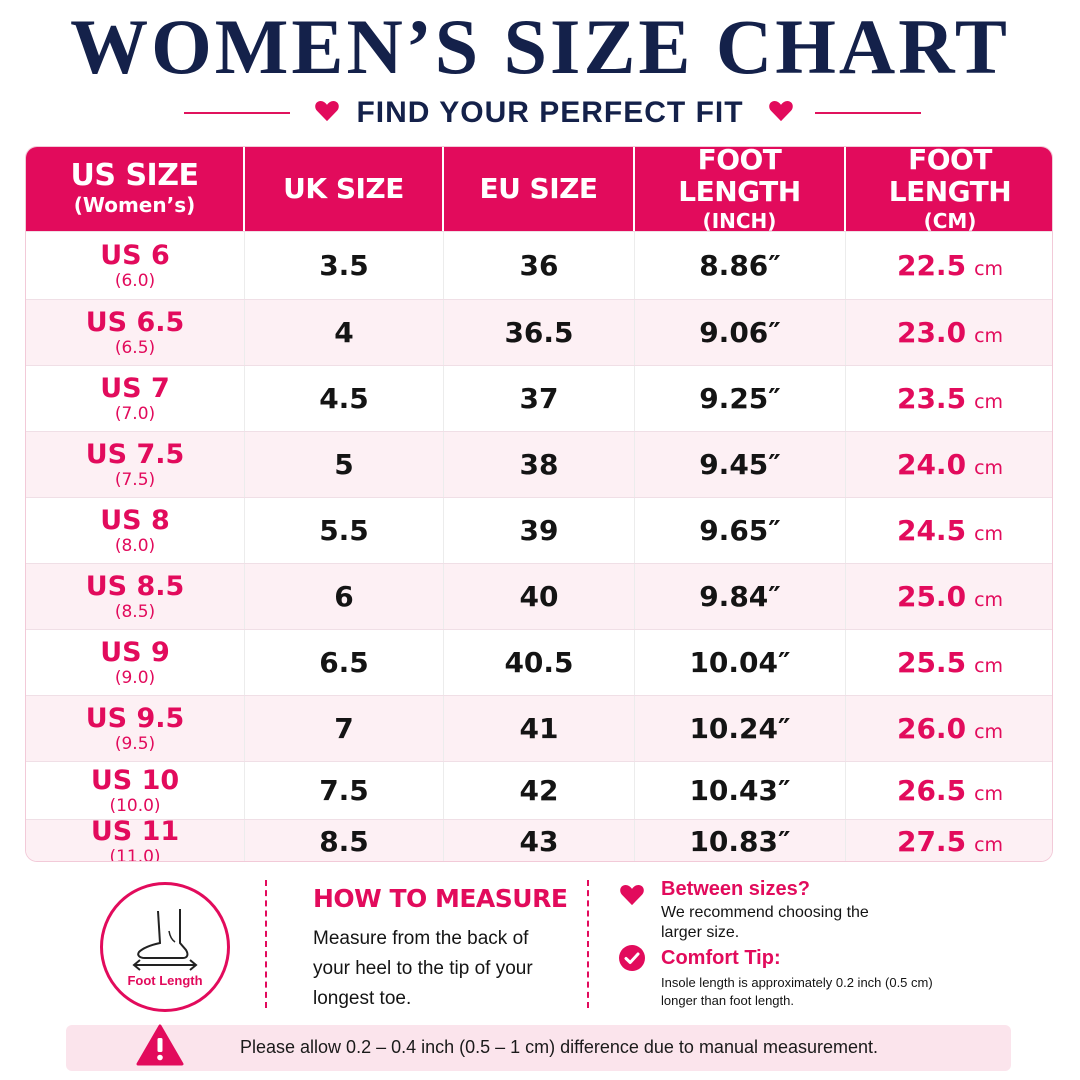  Describe the element at coordinates (135, 839) in the screenshot. I see `cell-us-size: US 11 (11.0)` at that location.